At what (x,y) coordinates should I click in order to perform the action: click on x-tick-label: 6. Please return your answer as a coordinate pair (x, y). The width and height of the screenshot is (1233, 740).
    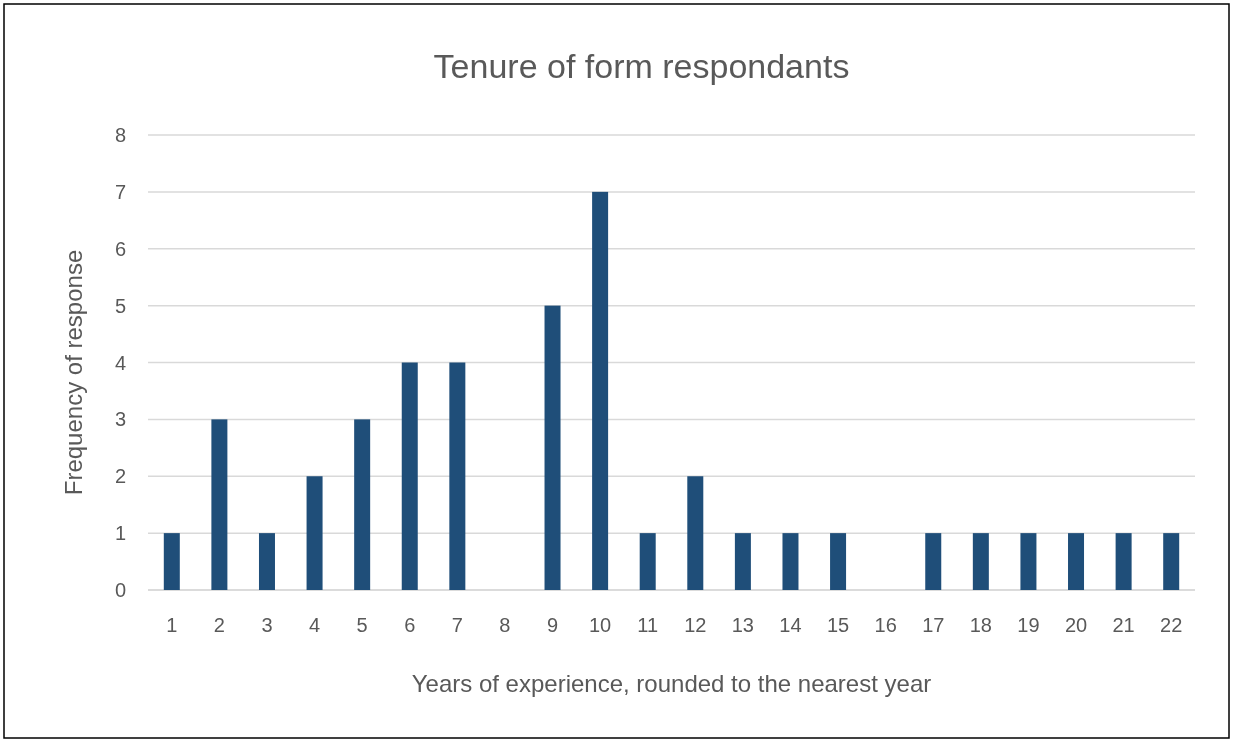
    Looking at the image, I should click on (410, 625).